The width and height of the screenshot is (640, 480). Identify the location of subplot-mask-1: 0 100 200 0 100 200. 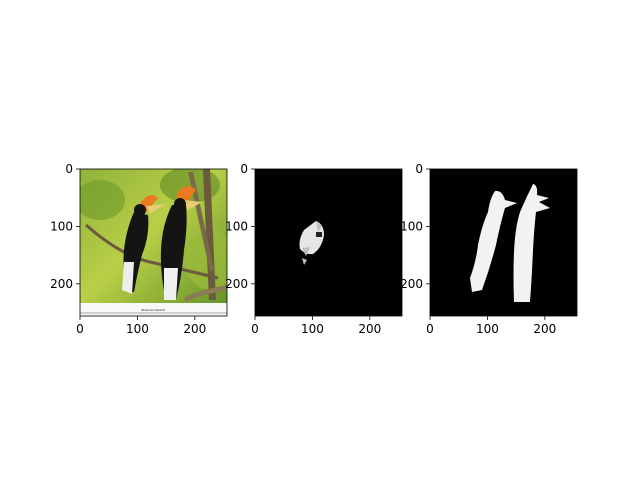
(313, 249).